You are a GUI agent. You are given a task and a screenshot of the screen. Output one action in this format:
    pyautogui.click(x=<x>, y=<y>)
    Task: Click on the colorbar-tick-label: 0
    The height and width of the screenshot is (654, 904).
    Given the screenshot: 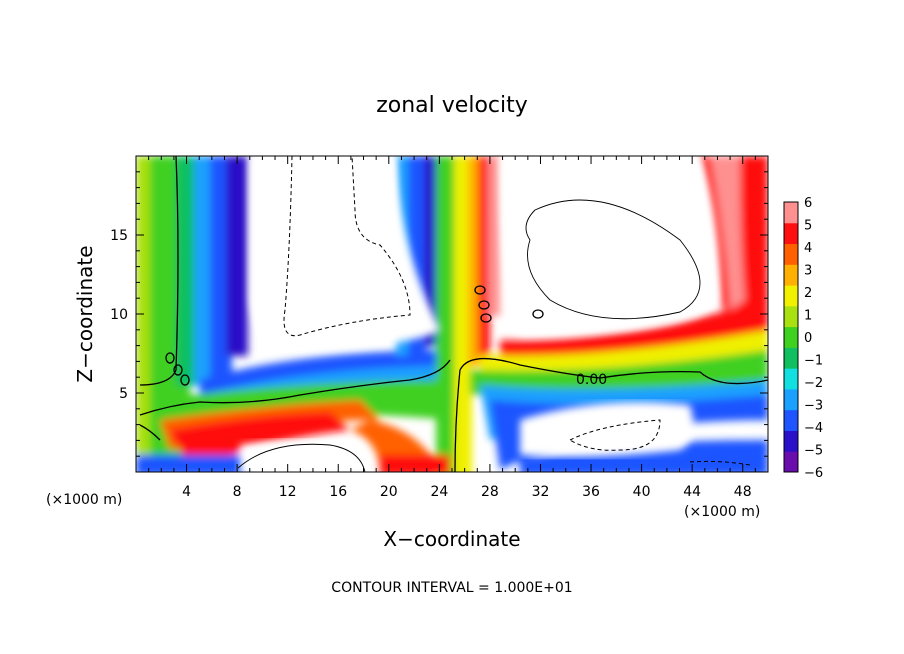 What is the action you would take?
    pyautogui.click(x=808, y=338)
    